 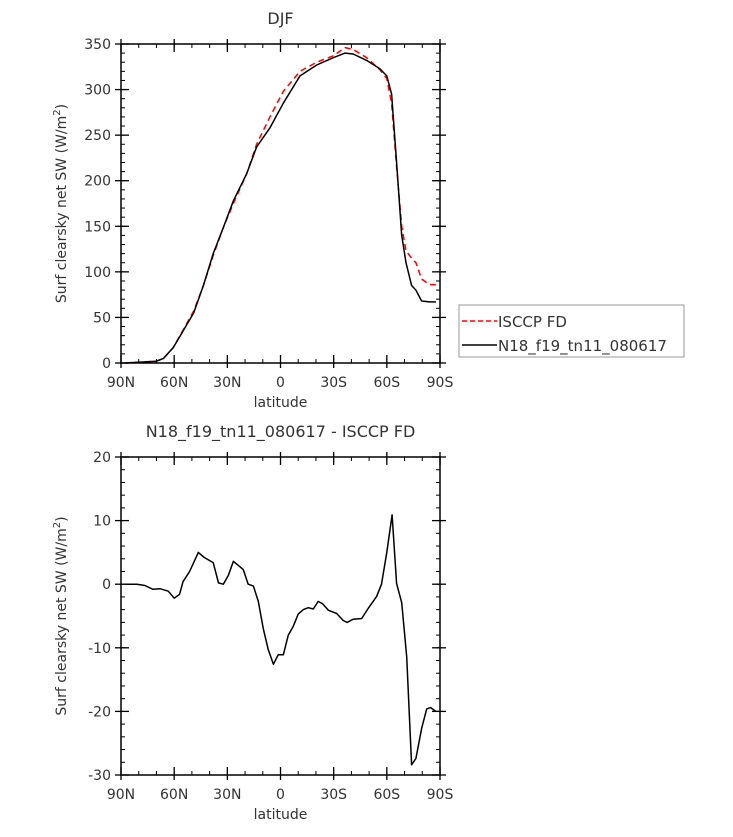 What do you see at coordinates (532, 322) in the screenshot?
I see `legend-label: ISCCP FD` at bounding box center [532, 322].